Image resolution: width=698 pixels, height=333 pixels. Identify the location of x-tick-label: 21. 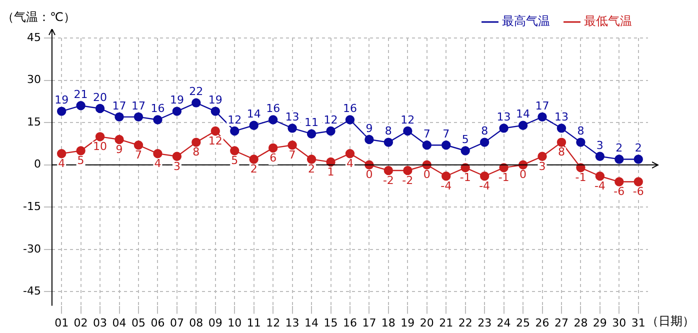
(446, 323).